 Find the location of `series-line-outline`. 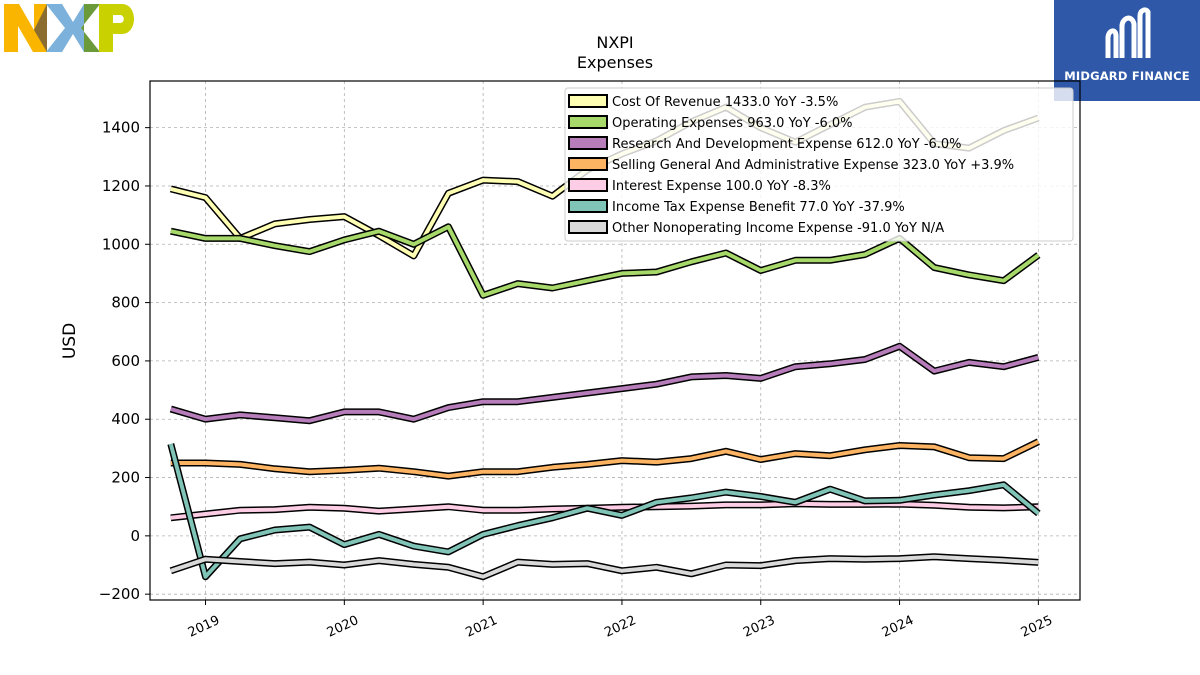

series-line-outline is located at coordinates (604, 383).